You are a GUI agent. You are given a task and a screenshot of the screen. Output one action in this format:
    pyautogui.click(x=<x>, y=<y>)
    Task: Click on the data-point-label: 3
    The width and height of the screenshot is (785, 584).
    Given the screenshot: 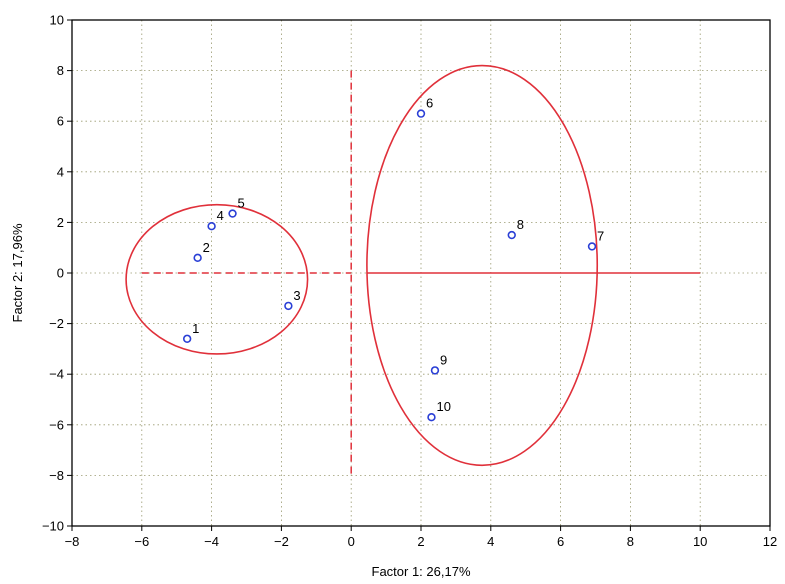 What is the action you would take?
    pyautogui.click(x=296, y=295)
    